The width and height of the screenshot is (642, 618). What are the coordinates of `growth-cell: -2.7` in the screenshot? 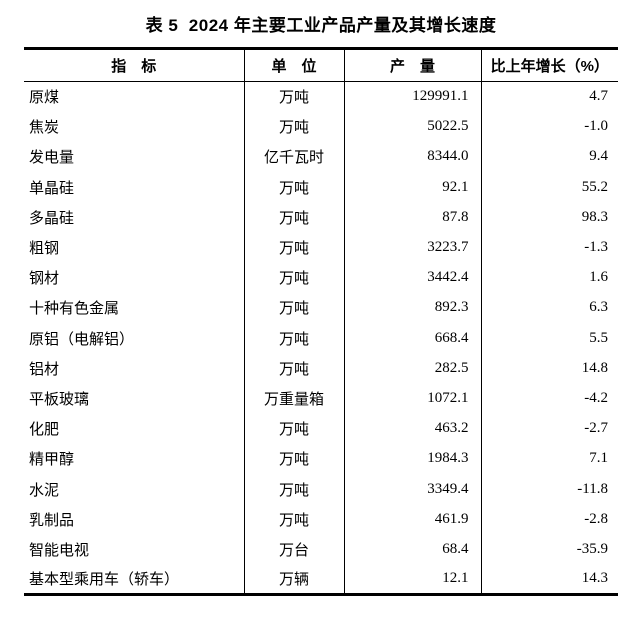 It's located at (549, 428).